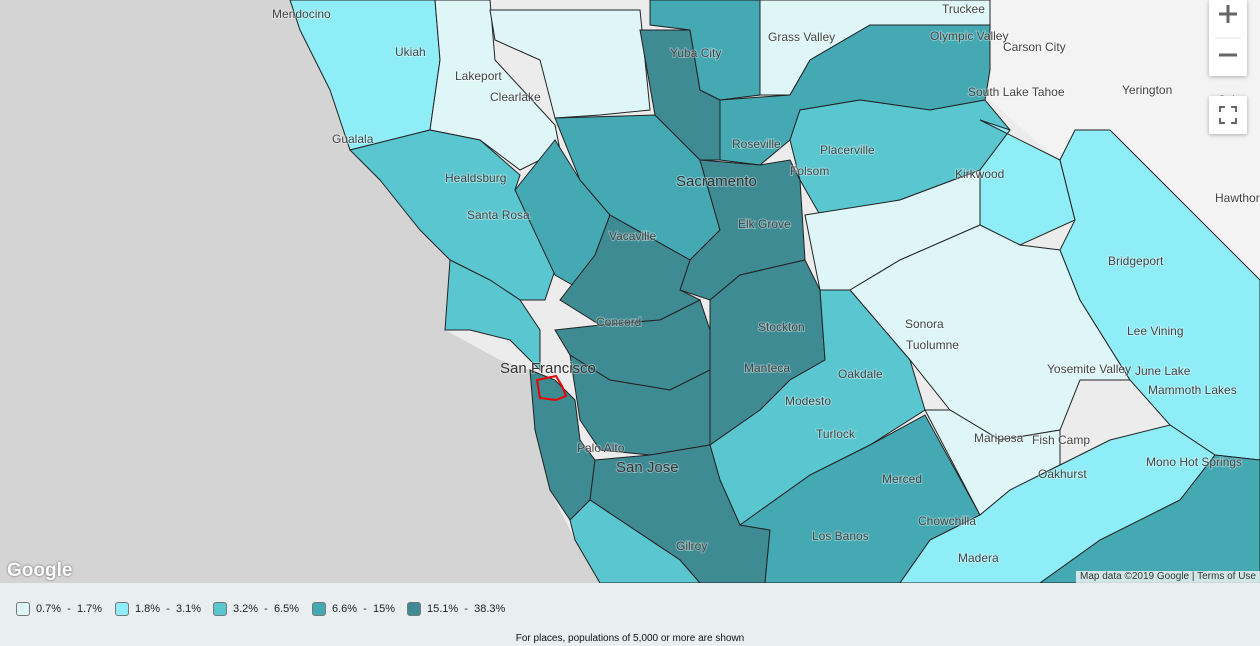 This screenshot has width=1260, height=646. What do you see at coordinates (1034, 47) in the screenshot?
I see `place-label: Carson City` at bounding box center [1034, 47].